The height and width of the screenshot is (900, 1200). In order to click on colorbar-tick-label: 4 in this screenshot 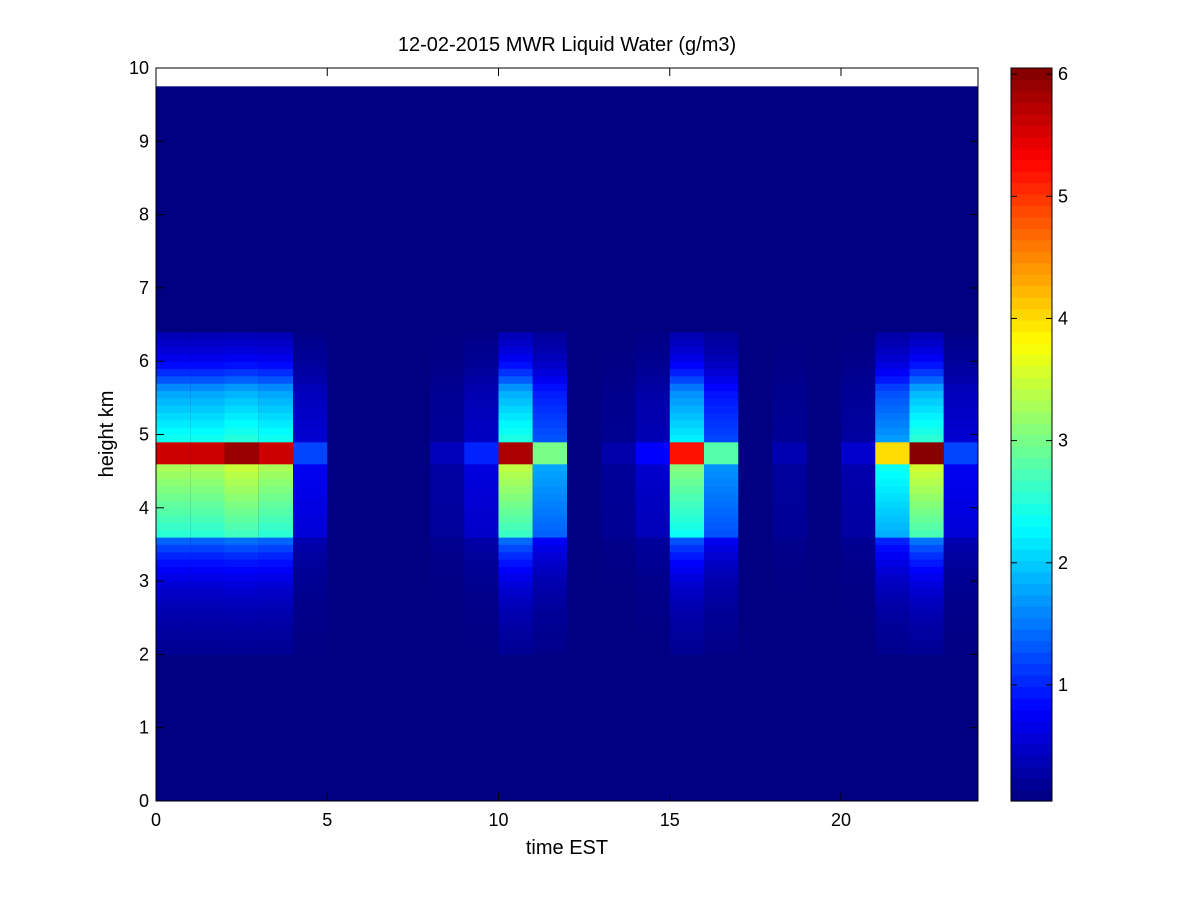, I will do `click(1063, 318)`.